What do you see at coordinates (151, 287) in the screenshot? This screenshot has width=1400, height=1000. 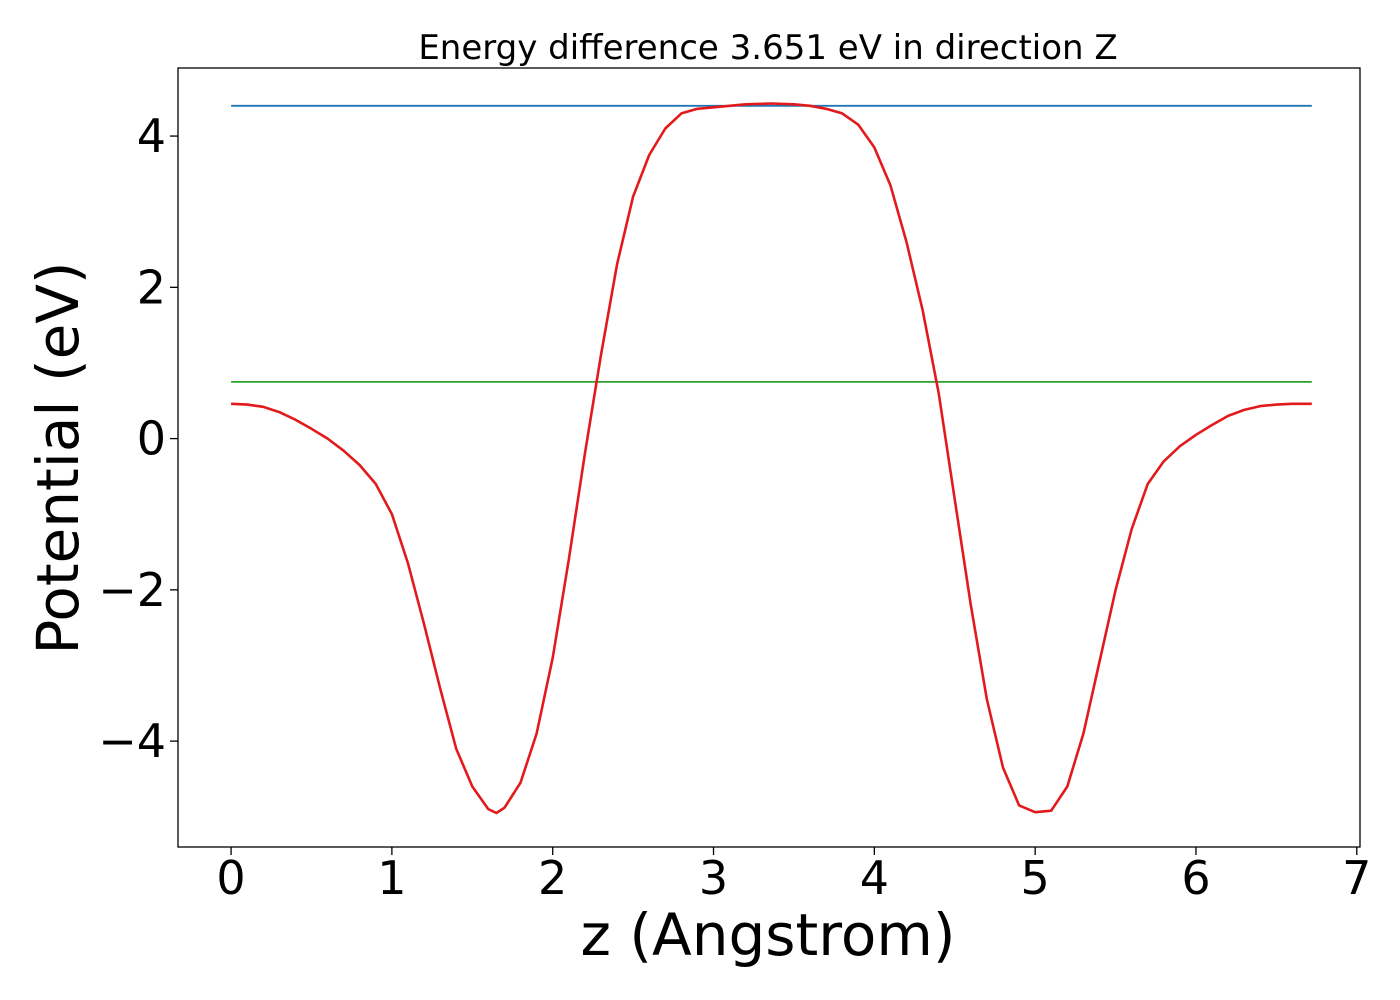 I see `y-tick-label: 2` at bounding box center [151, 287].